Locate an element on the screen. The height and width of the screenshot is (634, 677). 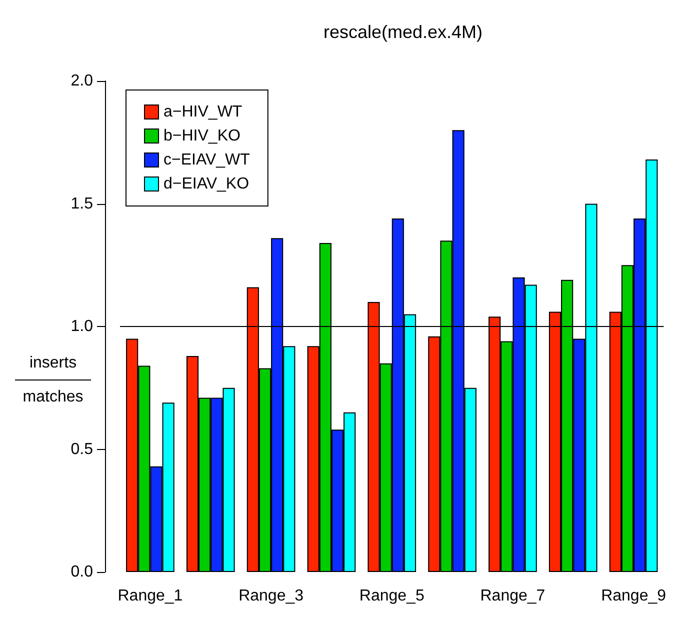
legend-label: a−HIV_WT is located at coordinates (203, 112).